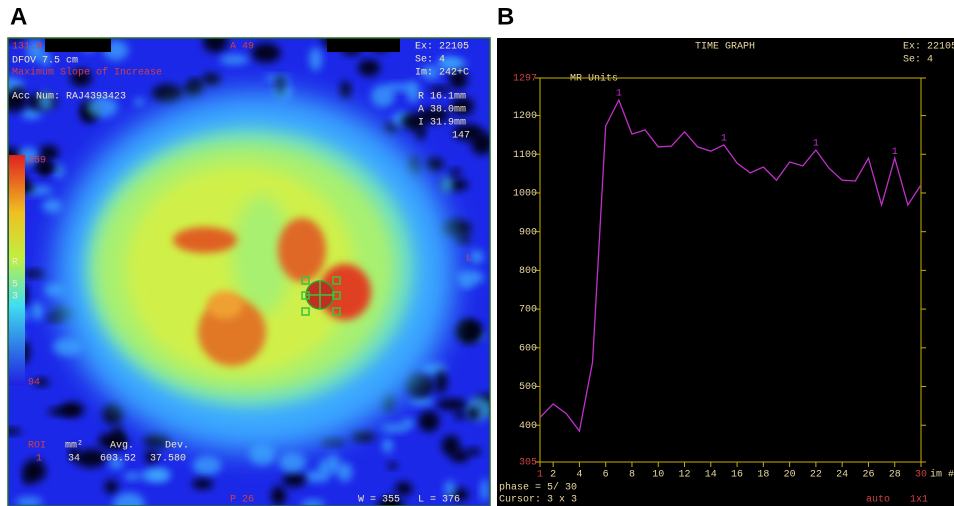 The height and width of the screenshot is (506, 954). What do you see at coordinates (15, 297) in the screenshot?
I see `colorbar-label: 3` at bounding box center [15, 297].